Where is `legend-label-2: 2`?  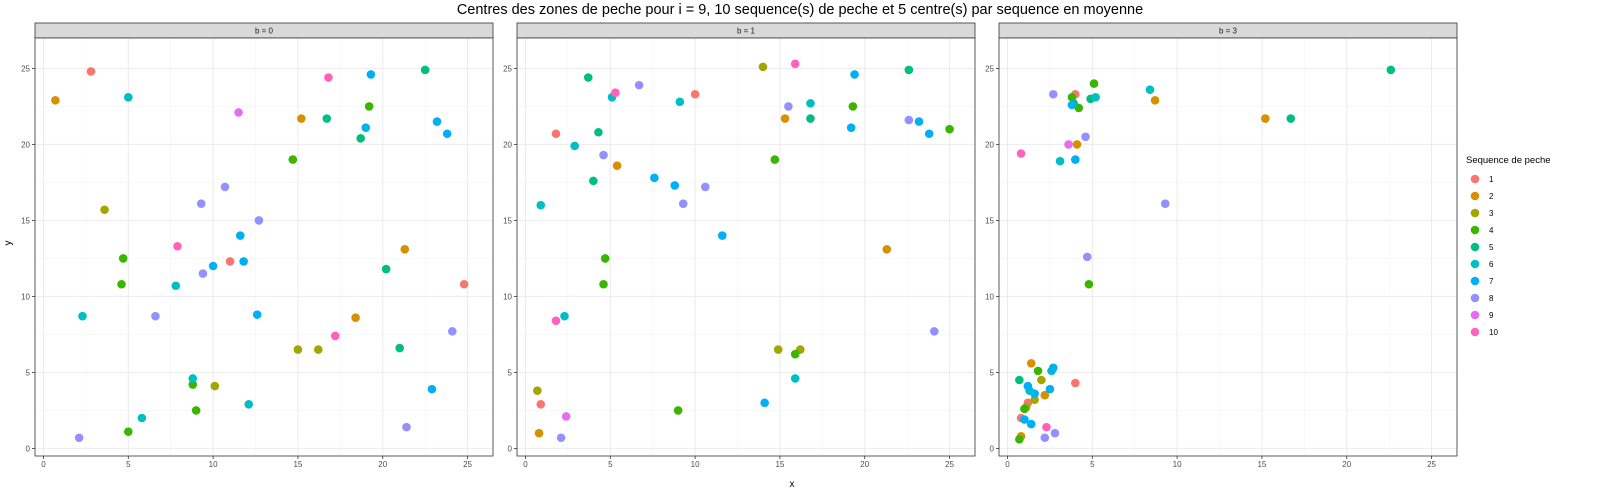 legend-label-2: 2 is located at coordinates (1491, 196).